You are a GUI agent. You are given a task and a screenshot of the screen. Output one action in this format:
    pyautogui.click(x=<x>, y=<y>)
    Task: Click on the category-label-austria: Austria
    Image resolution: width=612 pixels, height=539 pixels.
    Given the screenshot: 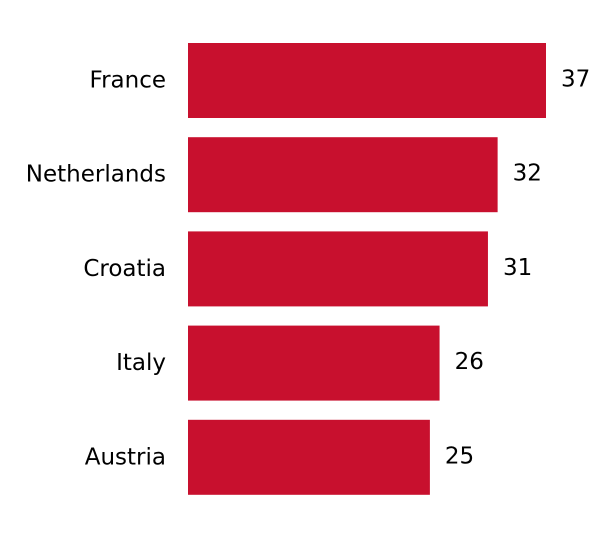 What is the action you would take?
    pyautogui.click(x=125, y=457)
    